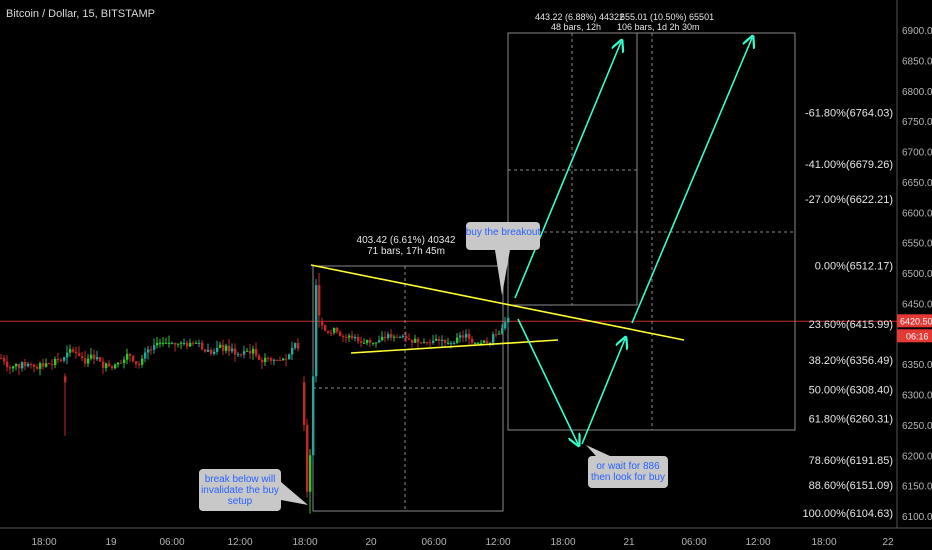  What do you see at coordinates (851, 325) in the screenshot?
I see `fib-level-label: 23.60%(6415.99)` at bounding box center [851, 325].